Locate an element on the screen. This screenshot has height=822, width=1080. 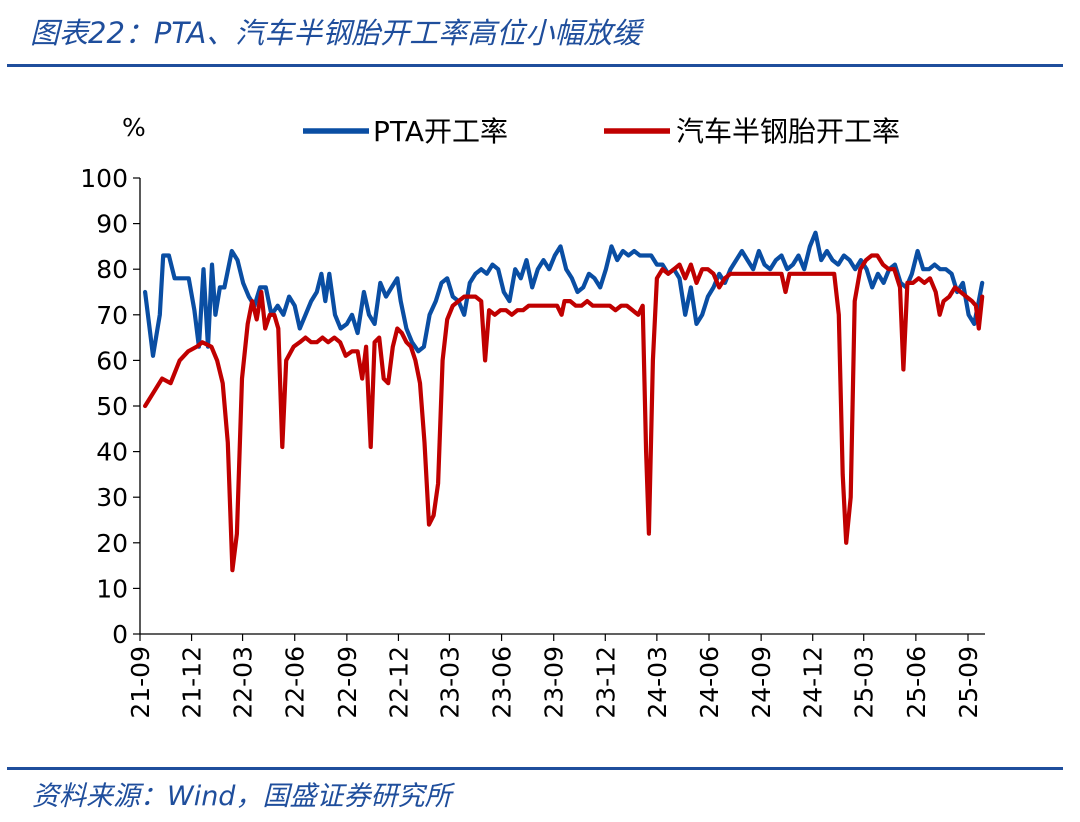
x-tick-label: 21-12 is located at coordinates (192, 682).